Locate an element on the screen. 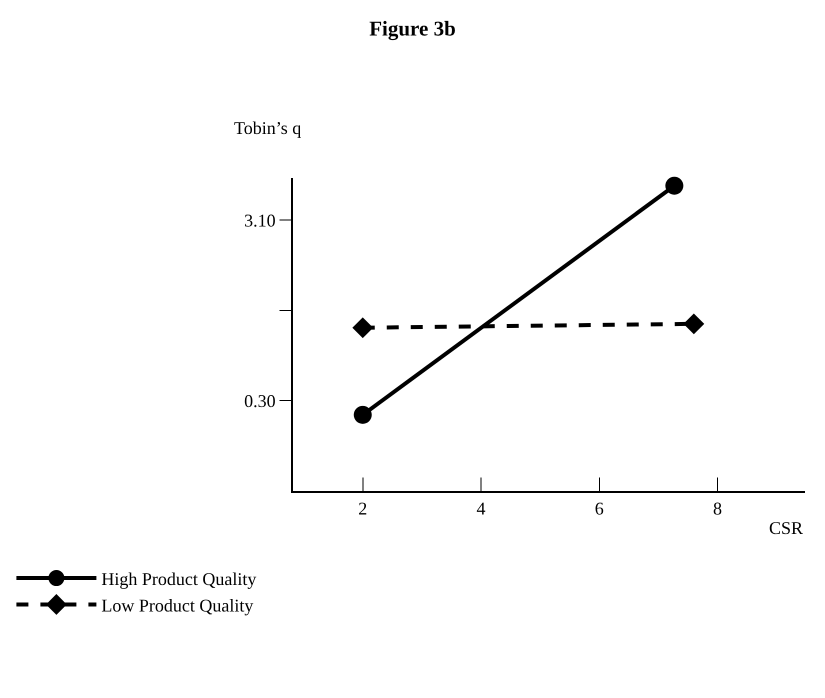 The width and height of the screenshot is (825, 698). y-axis-title: Tobin’s q is located at coordinates (268, 128).